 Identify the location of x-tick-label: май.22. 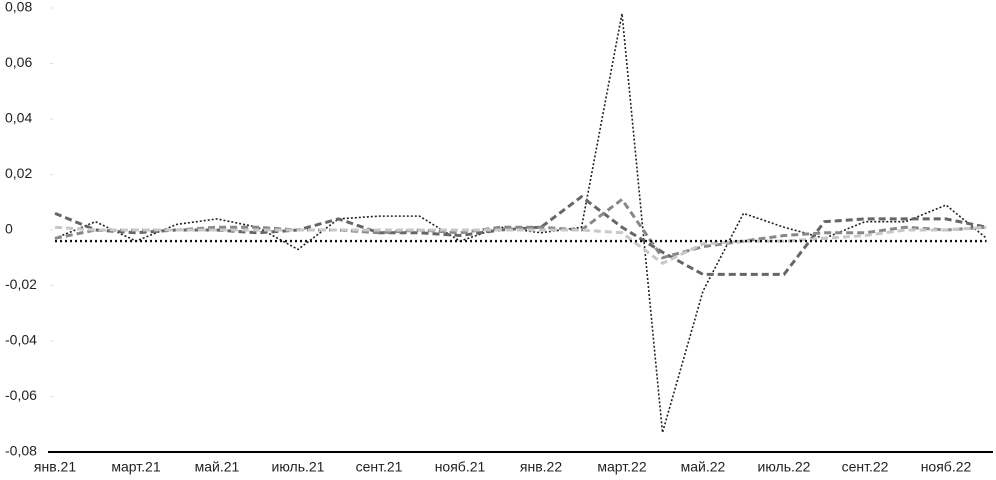
(703, 467).